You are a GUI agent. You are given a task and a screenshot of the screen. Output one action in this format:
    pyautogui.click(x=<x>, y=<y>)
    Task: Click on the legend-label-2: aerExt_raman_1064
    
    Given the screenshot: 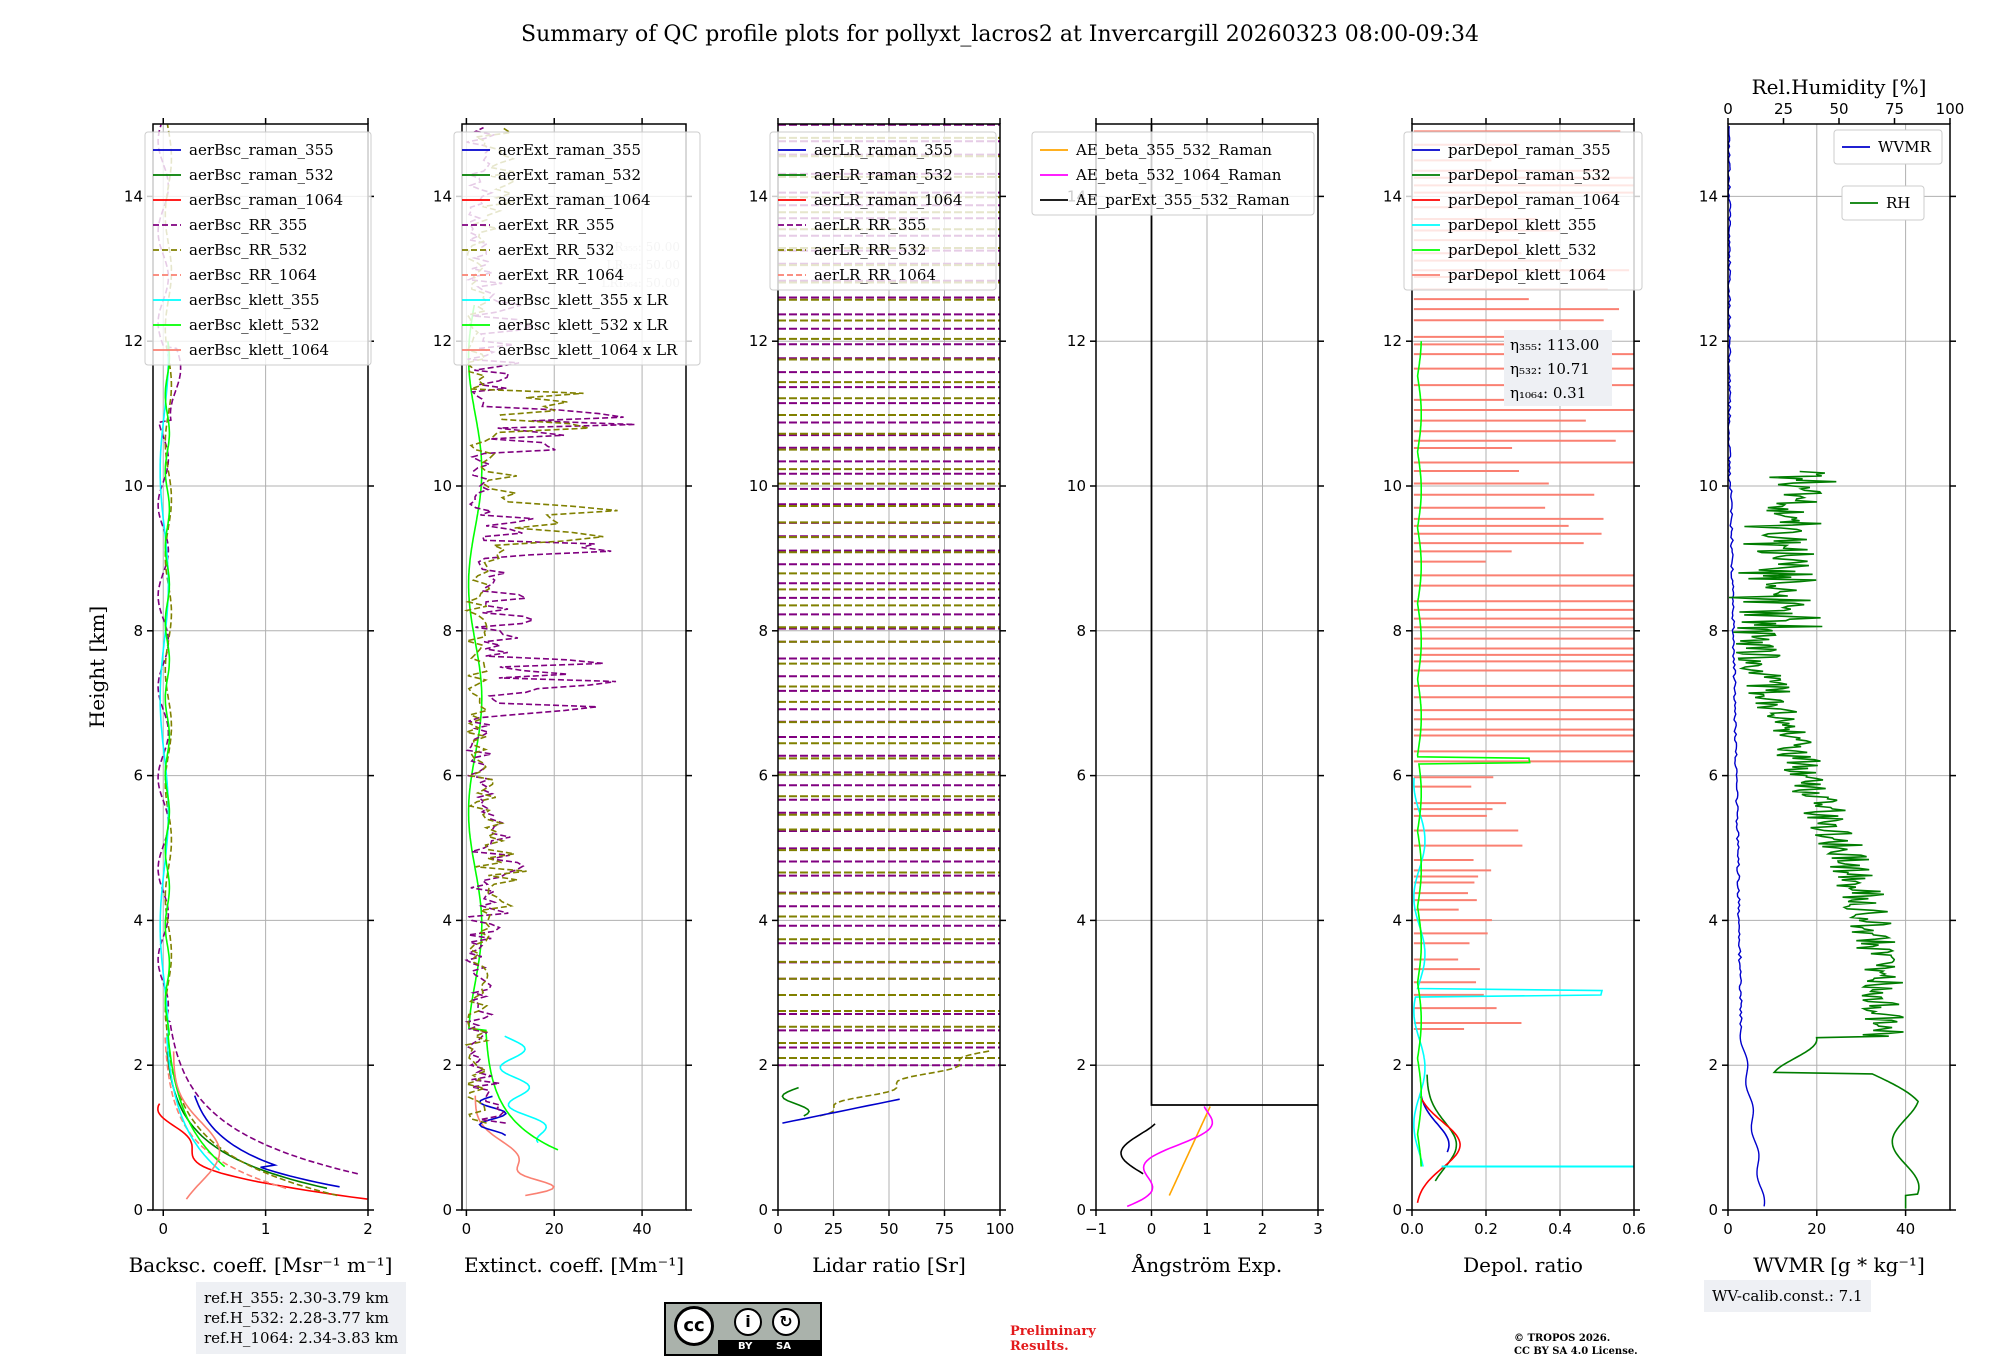 What is the action you would take?
    pyautogui.click(x=574, y=200)
    